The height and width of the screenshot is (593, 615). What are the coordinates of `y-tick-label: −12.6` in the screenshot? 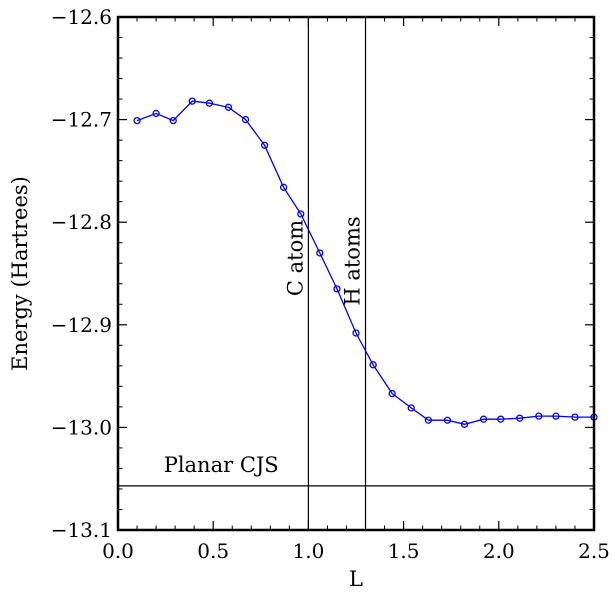 It's located at (81, 17).